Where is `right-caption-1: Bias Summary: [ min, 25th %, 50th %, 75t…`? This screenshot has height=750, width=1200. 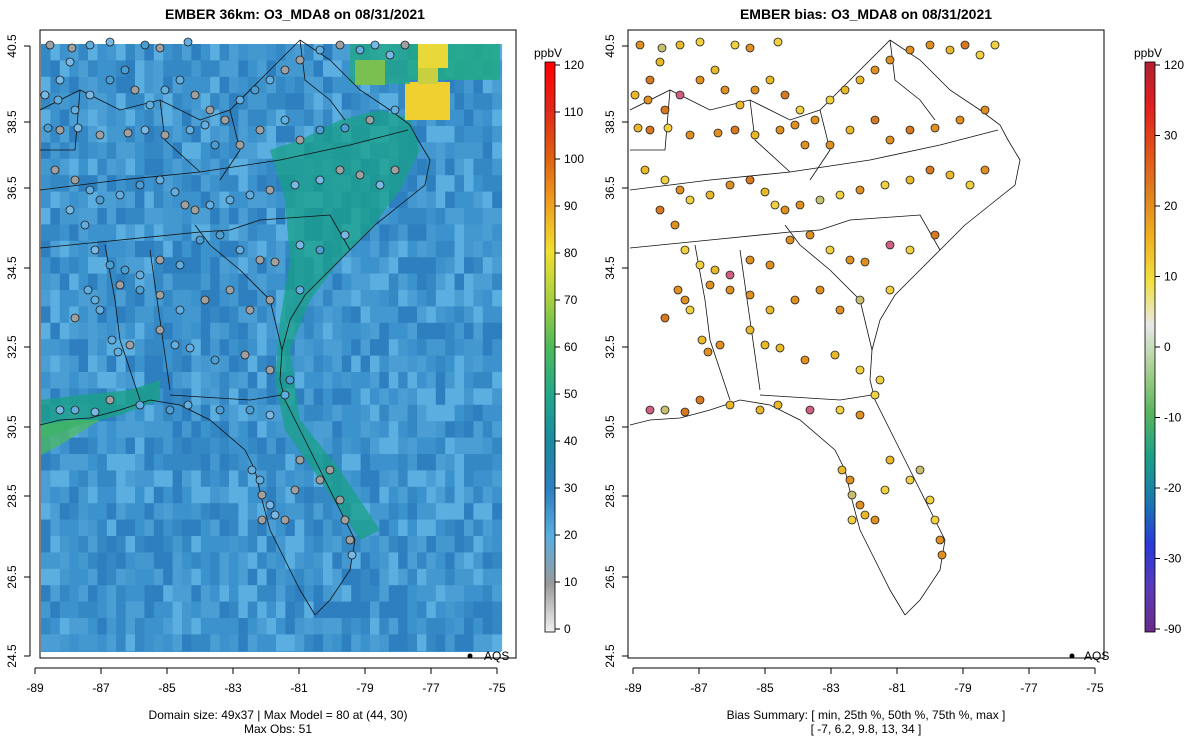 right-caption-1: Bias Summary: [ min, 25th %, 50th %, 75t… is located at coordinates (866, 715).